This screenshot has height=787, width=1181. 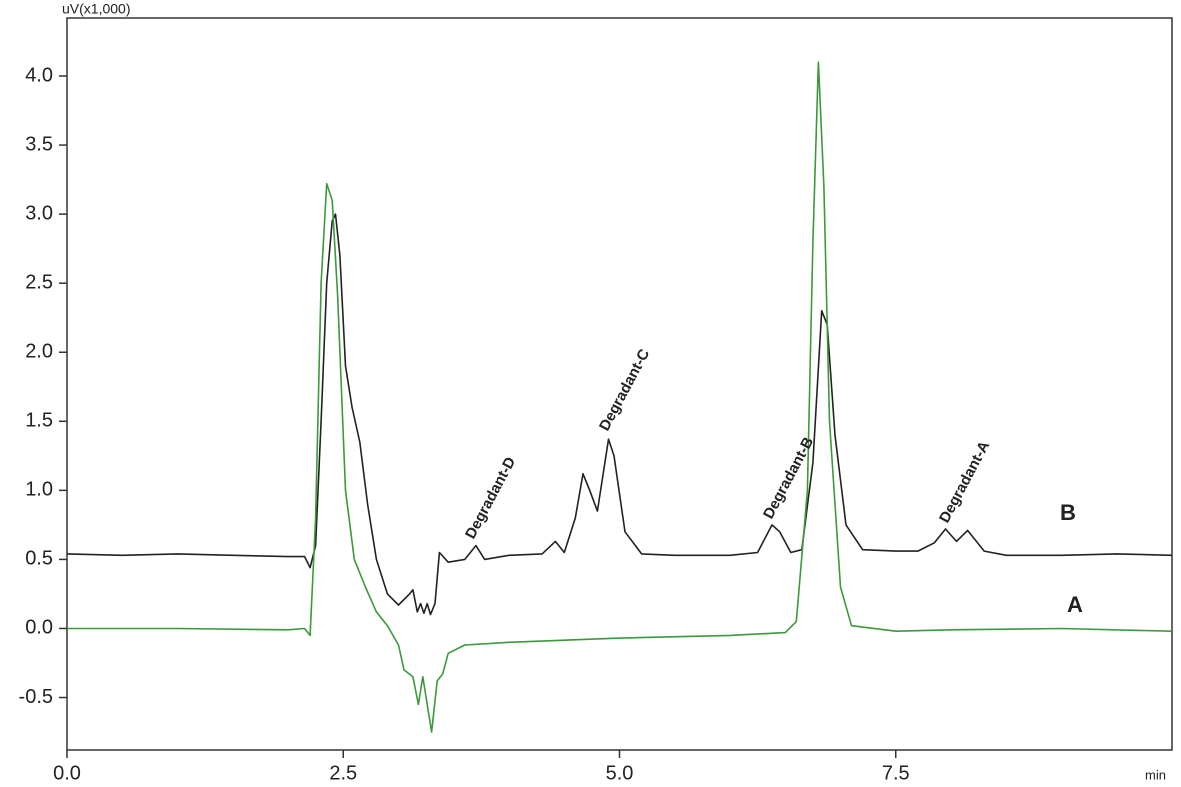 I want to click on y-tick-label: 0.0, so click(x=39, y=628).